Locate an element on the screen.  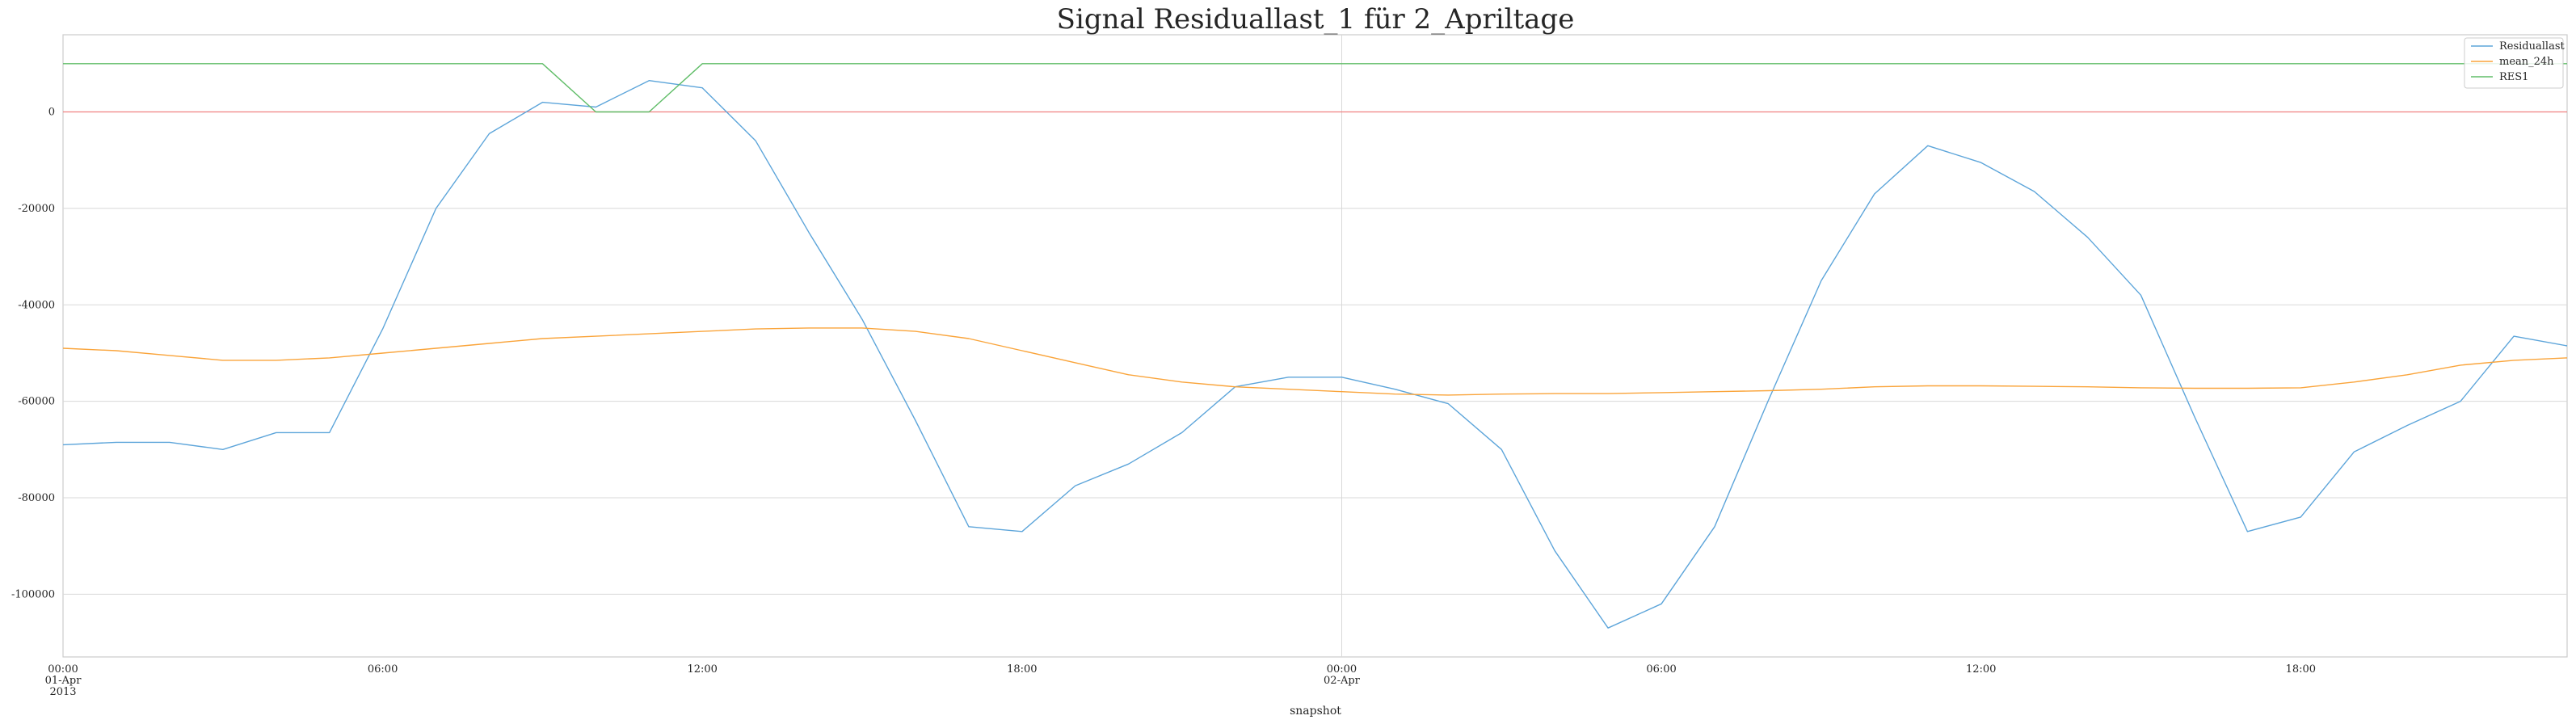
series-line-mean-24h is located at coordinates (1315, 361).